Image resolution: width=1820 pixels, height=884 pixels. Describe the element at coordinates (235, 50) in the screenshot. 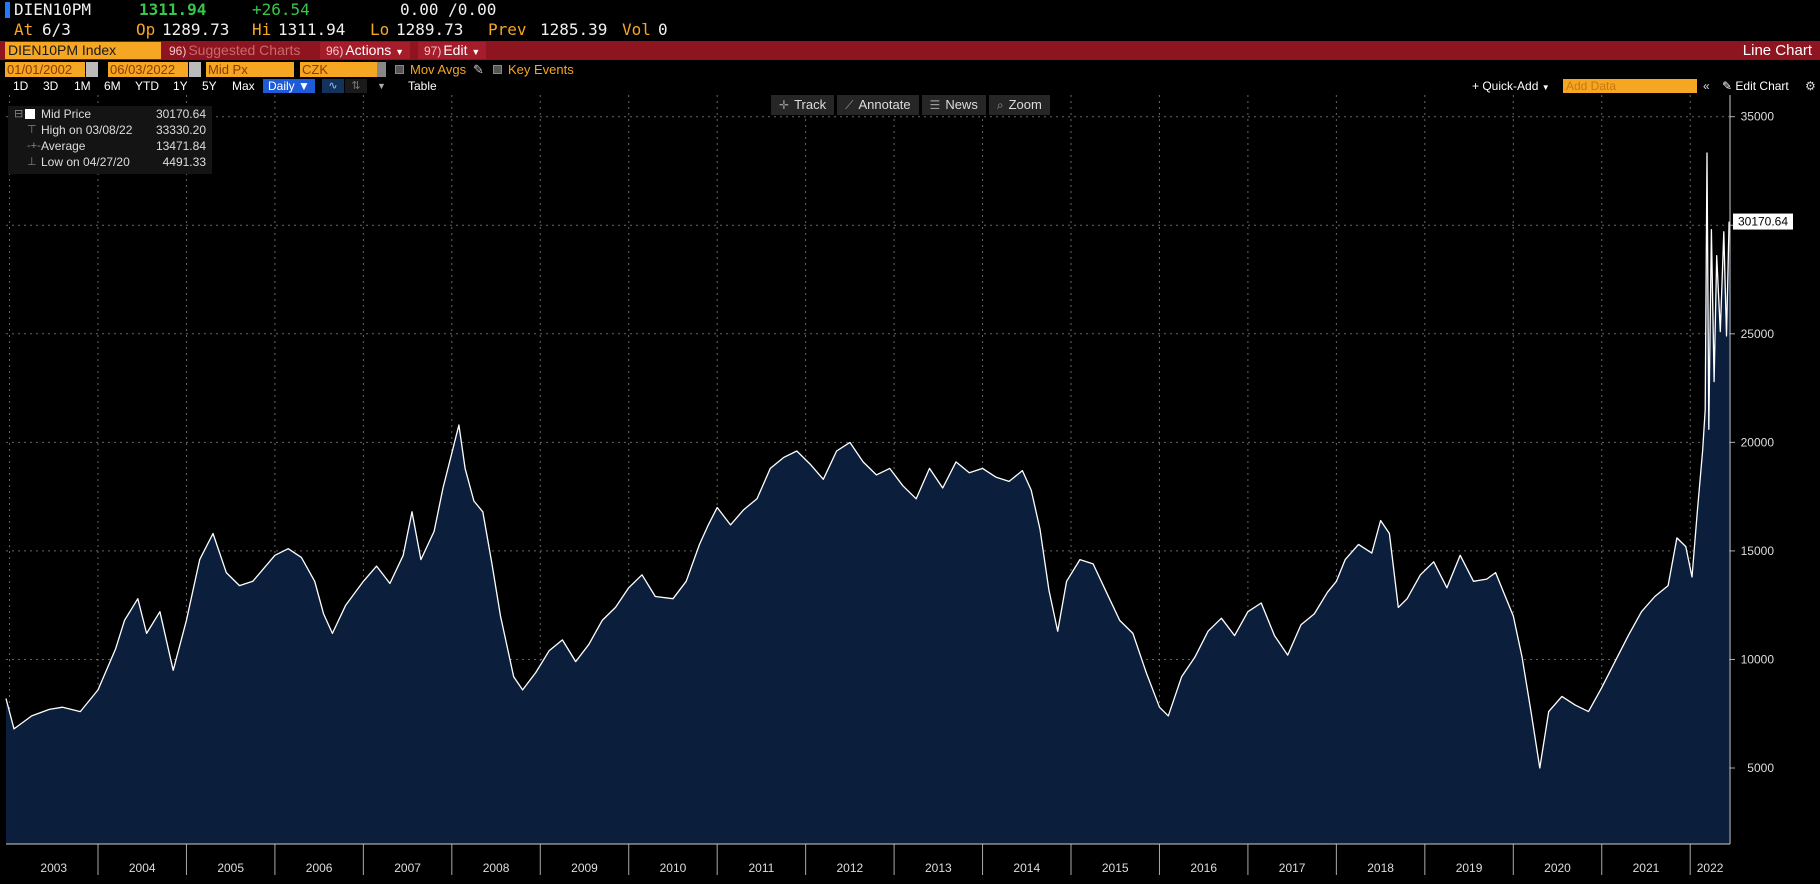

I see `suggested-charts-button: 96) Suggested Charts` at that location.